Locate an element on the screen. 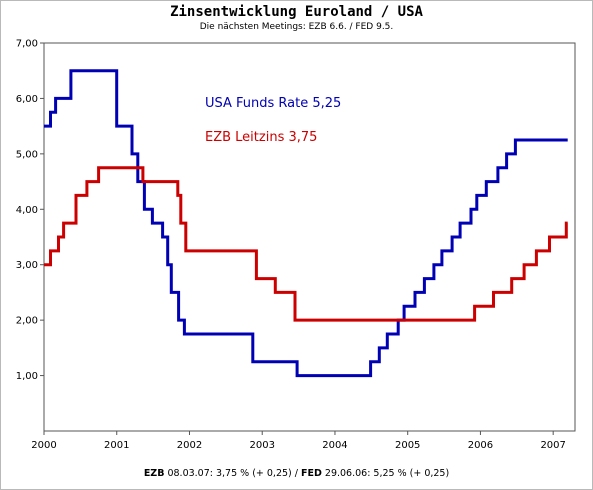 The height and width of the screenshot is (490, 593). x-tick-label: 2002 is located at coordinates (189, 445).